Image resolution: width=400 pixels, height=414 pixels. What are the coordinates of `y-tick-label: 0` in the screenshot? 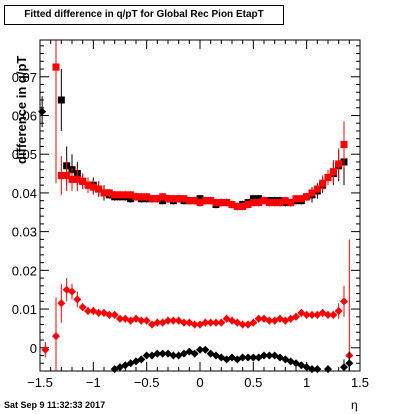 It's located at (33, 348).